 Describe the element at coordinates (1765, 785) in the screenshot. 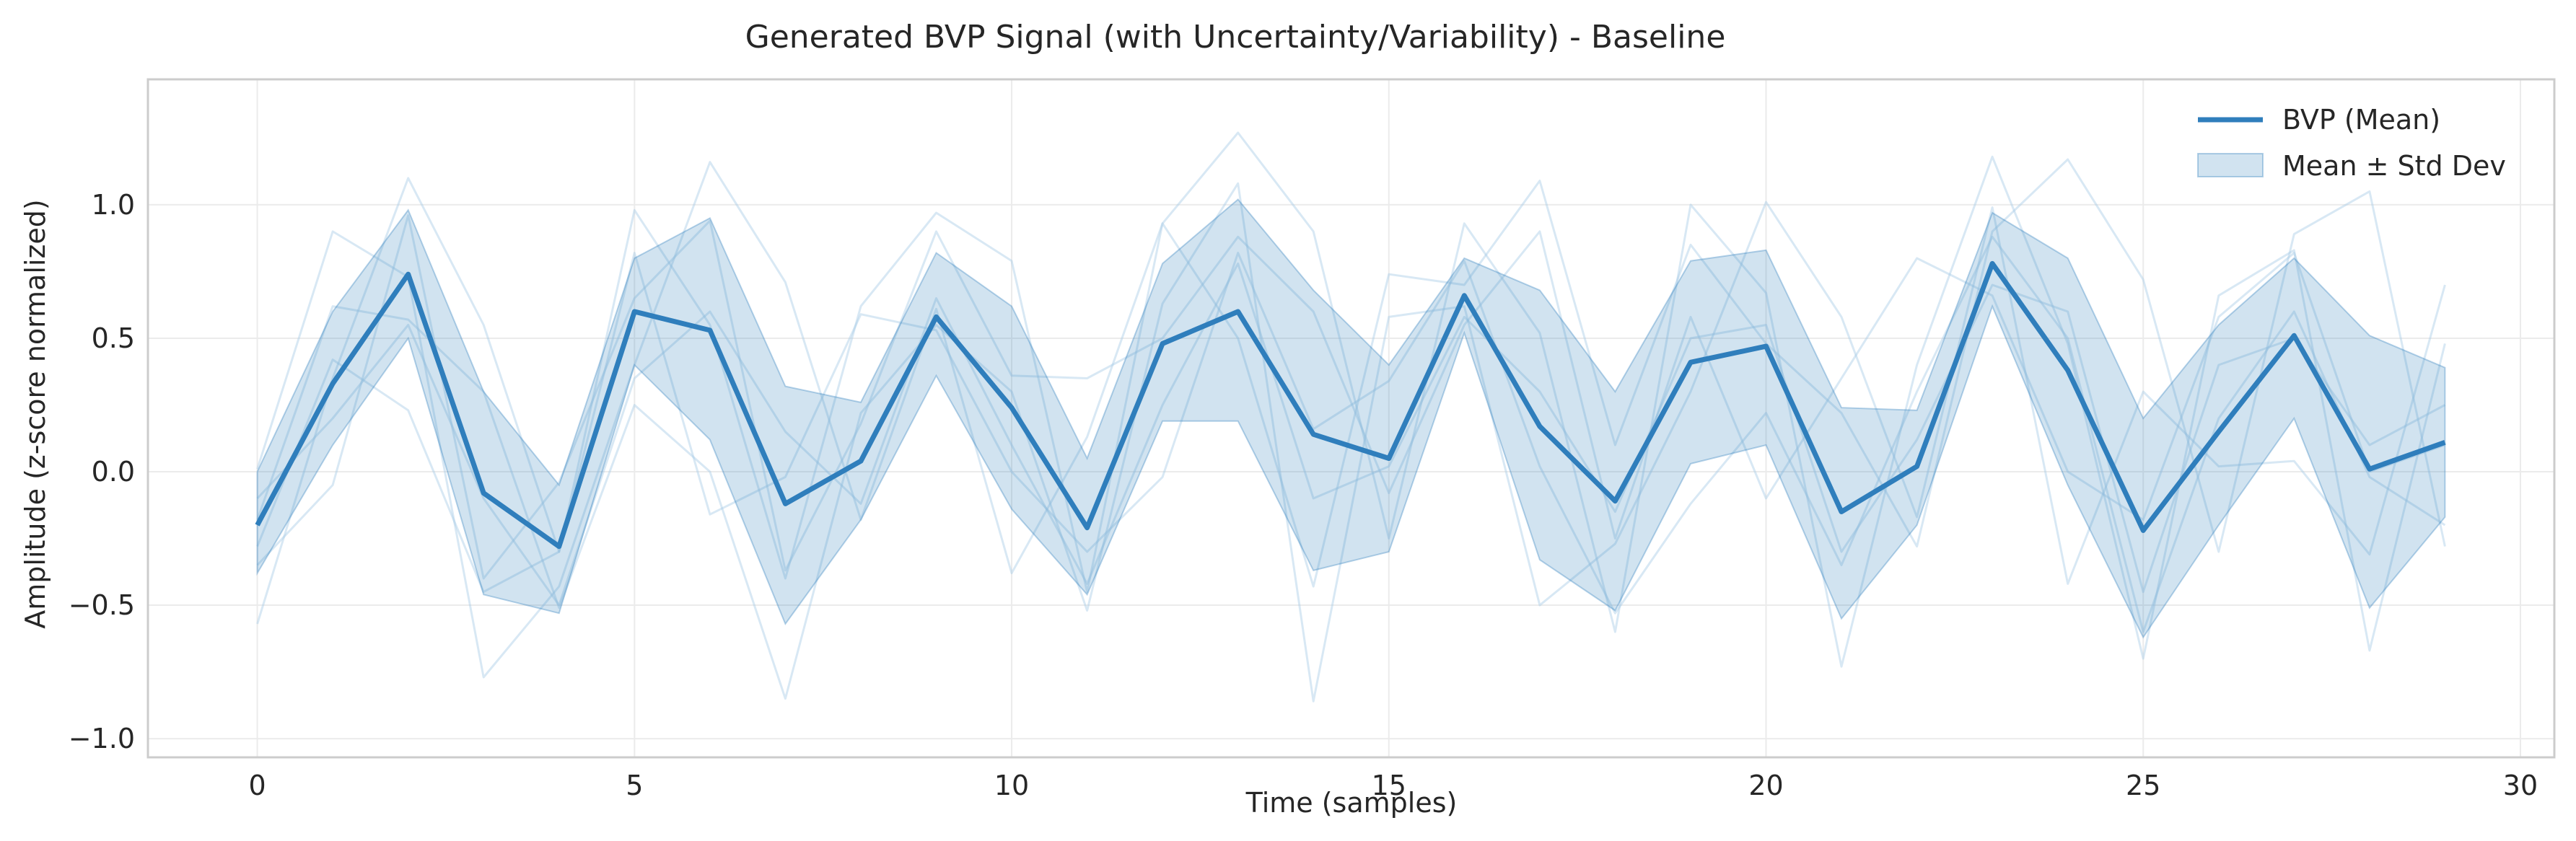

I see `x-tick-label: 20` at that location.